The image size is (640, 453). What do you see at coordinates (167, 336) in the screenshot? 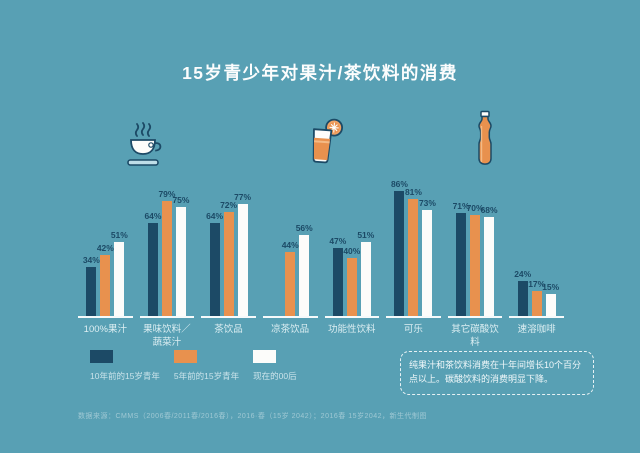
I see `category-label: 果味饮料／蔬菜汁` at bounding box center [167, 336].